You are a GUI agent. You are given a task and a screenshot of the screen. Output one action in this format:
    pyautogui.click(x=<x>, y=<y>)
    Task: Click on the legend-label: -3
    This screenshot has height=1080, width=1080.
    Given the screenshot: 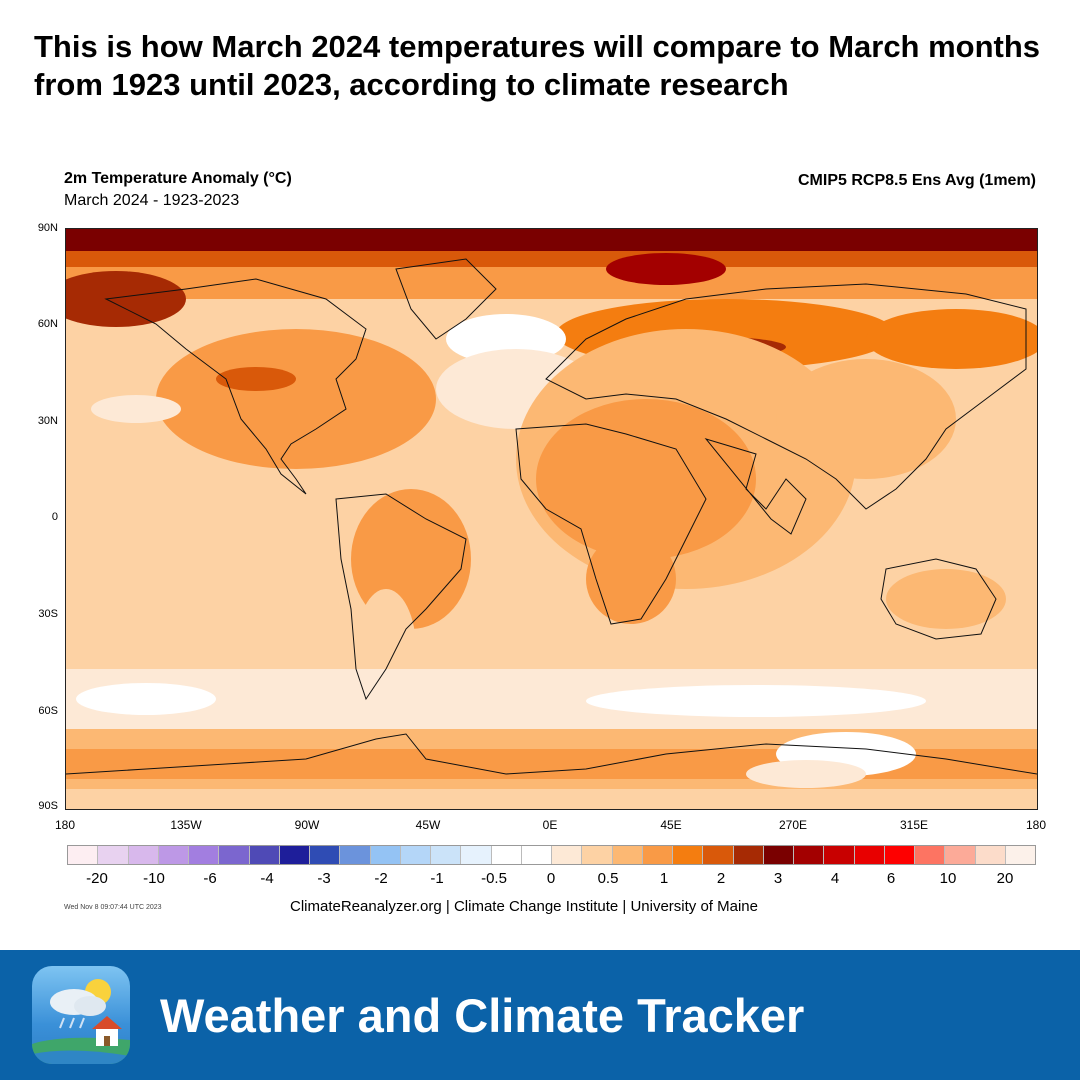 What is the action you would take?
    pyautogui.click(x=324, y=878)
    